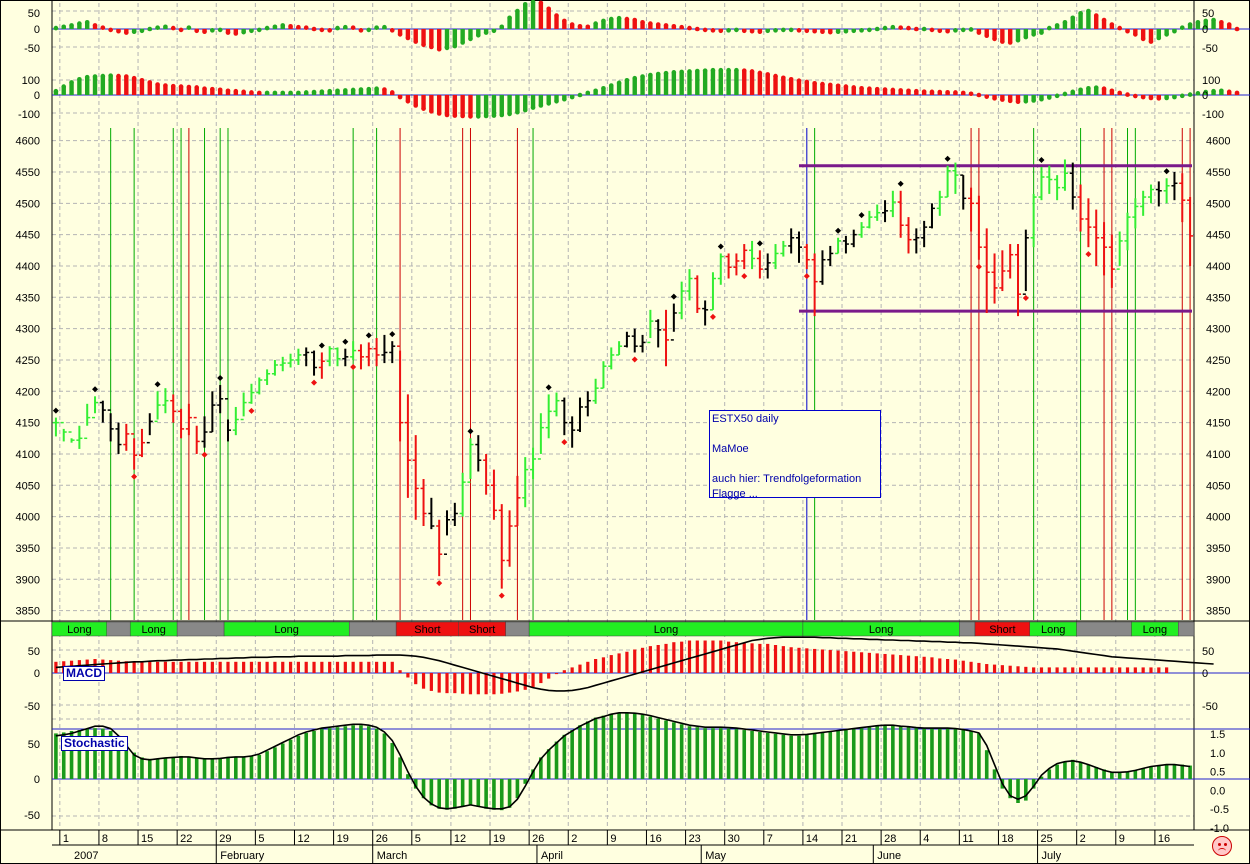 Image resolution: width=1250 pixels, height=864 pixels. Describe the element at coordinates (28, 455) in the screenshot. I see `price-tick: 4100` at that location.